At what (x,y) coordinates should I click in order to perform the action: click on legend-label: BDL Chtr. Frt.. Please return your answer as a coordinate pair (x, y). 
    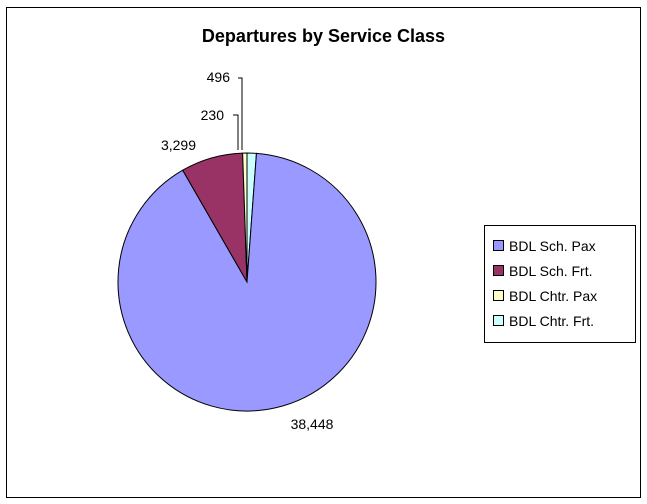
    Looking at the image, I should click on (552, 320).